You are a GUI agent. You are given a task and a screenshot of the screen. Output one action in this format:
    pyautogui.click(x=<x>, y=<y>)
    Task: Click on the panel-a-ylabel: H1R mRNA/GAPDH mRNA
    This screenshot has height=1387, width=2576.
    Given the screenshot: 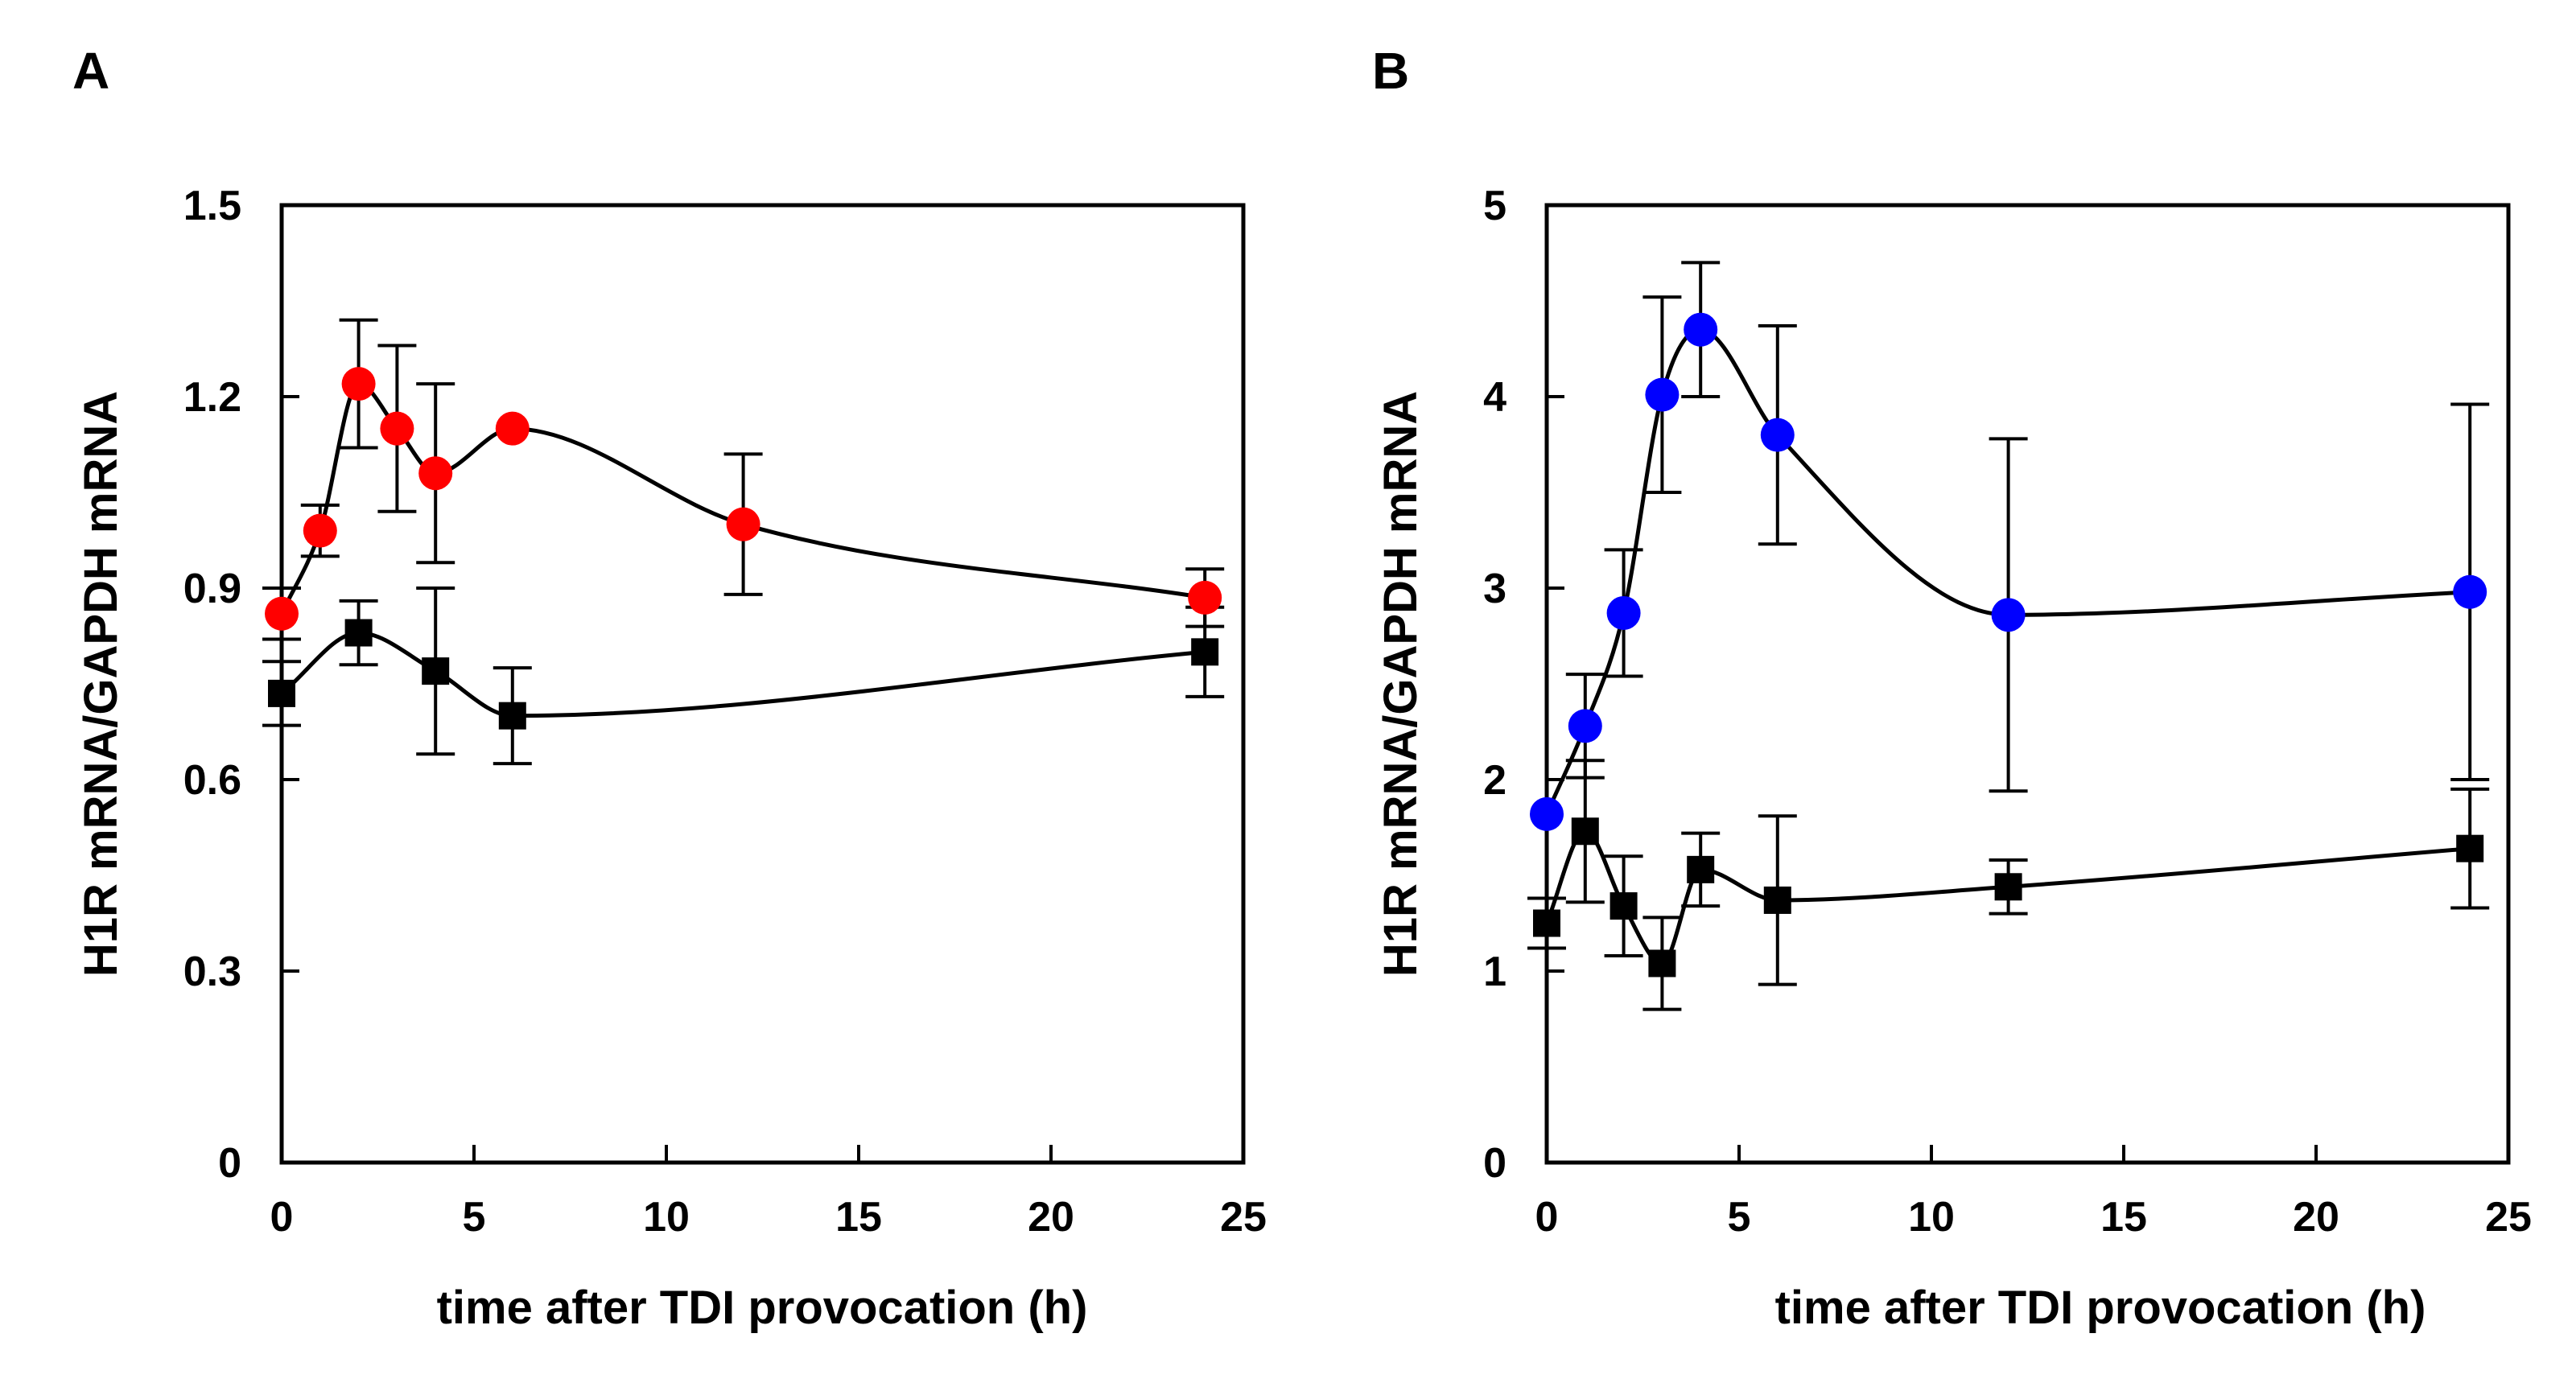 What is the action you would take?
    pyautogui.click(x=101, y=684)
    